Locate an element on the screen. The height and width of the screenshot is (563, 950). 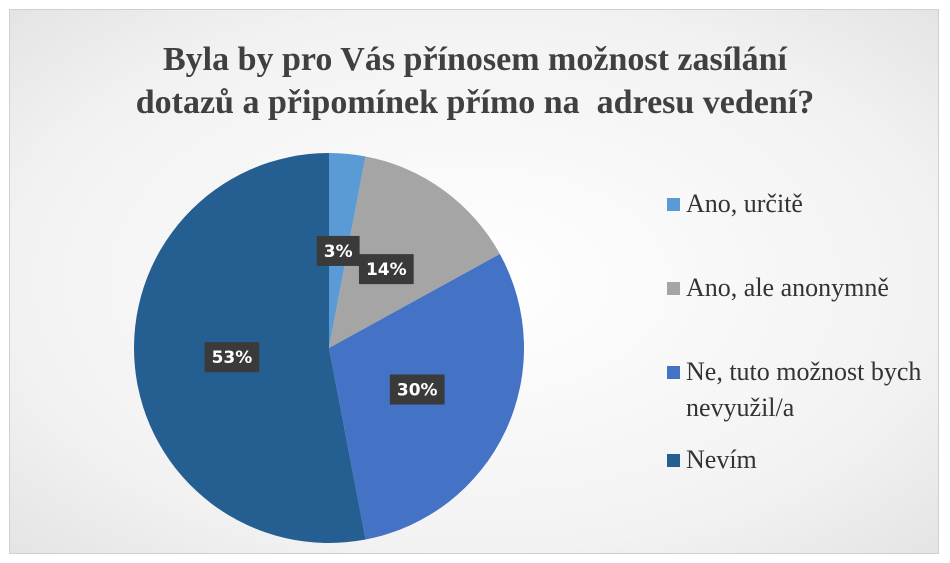
legend-label: Ano, určitě is located at coordinates (744, 203).